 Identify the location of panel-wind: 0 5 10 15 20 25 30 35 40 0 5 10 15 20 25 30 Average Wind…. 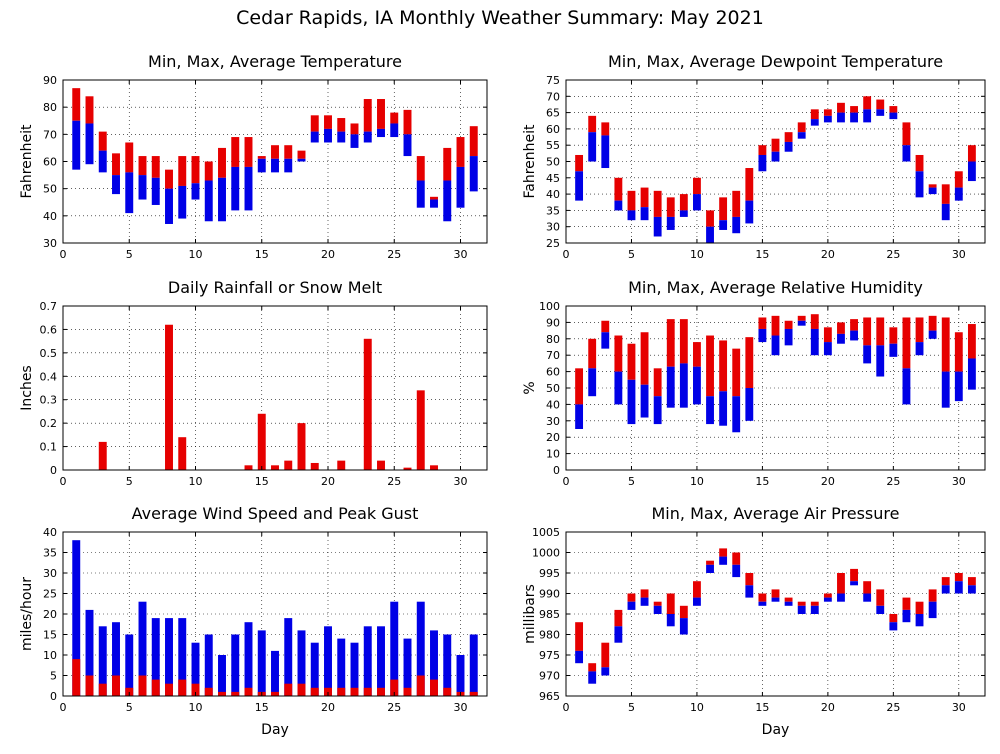
(253, 621).